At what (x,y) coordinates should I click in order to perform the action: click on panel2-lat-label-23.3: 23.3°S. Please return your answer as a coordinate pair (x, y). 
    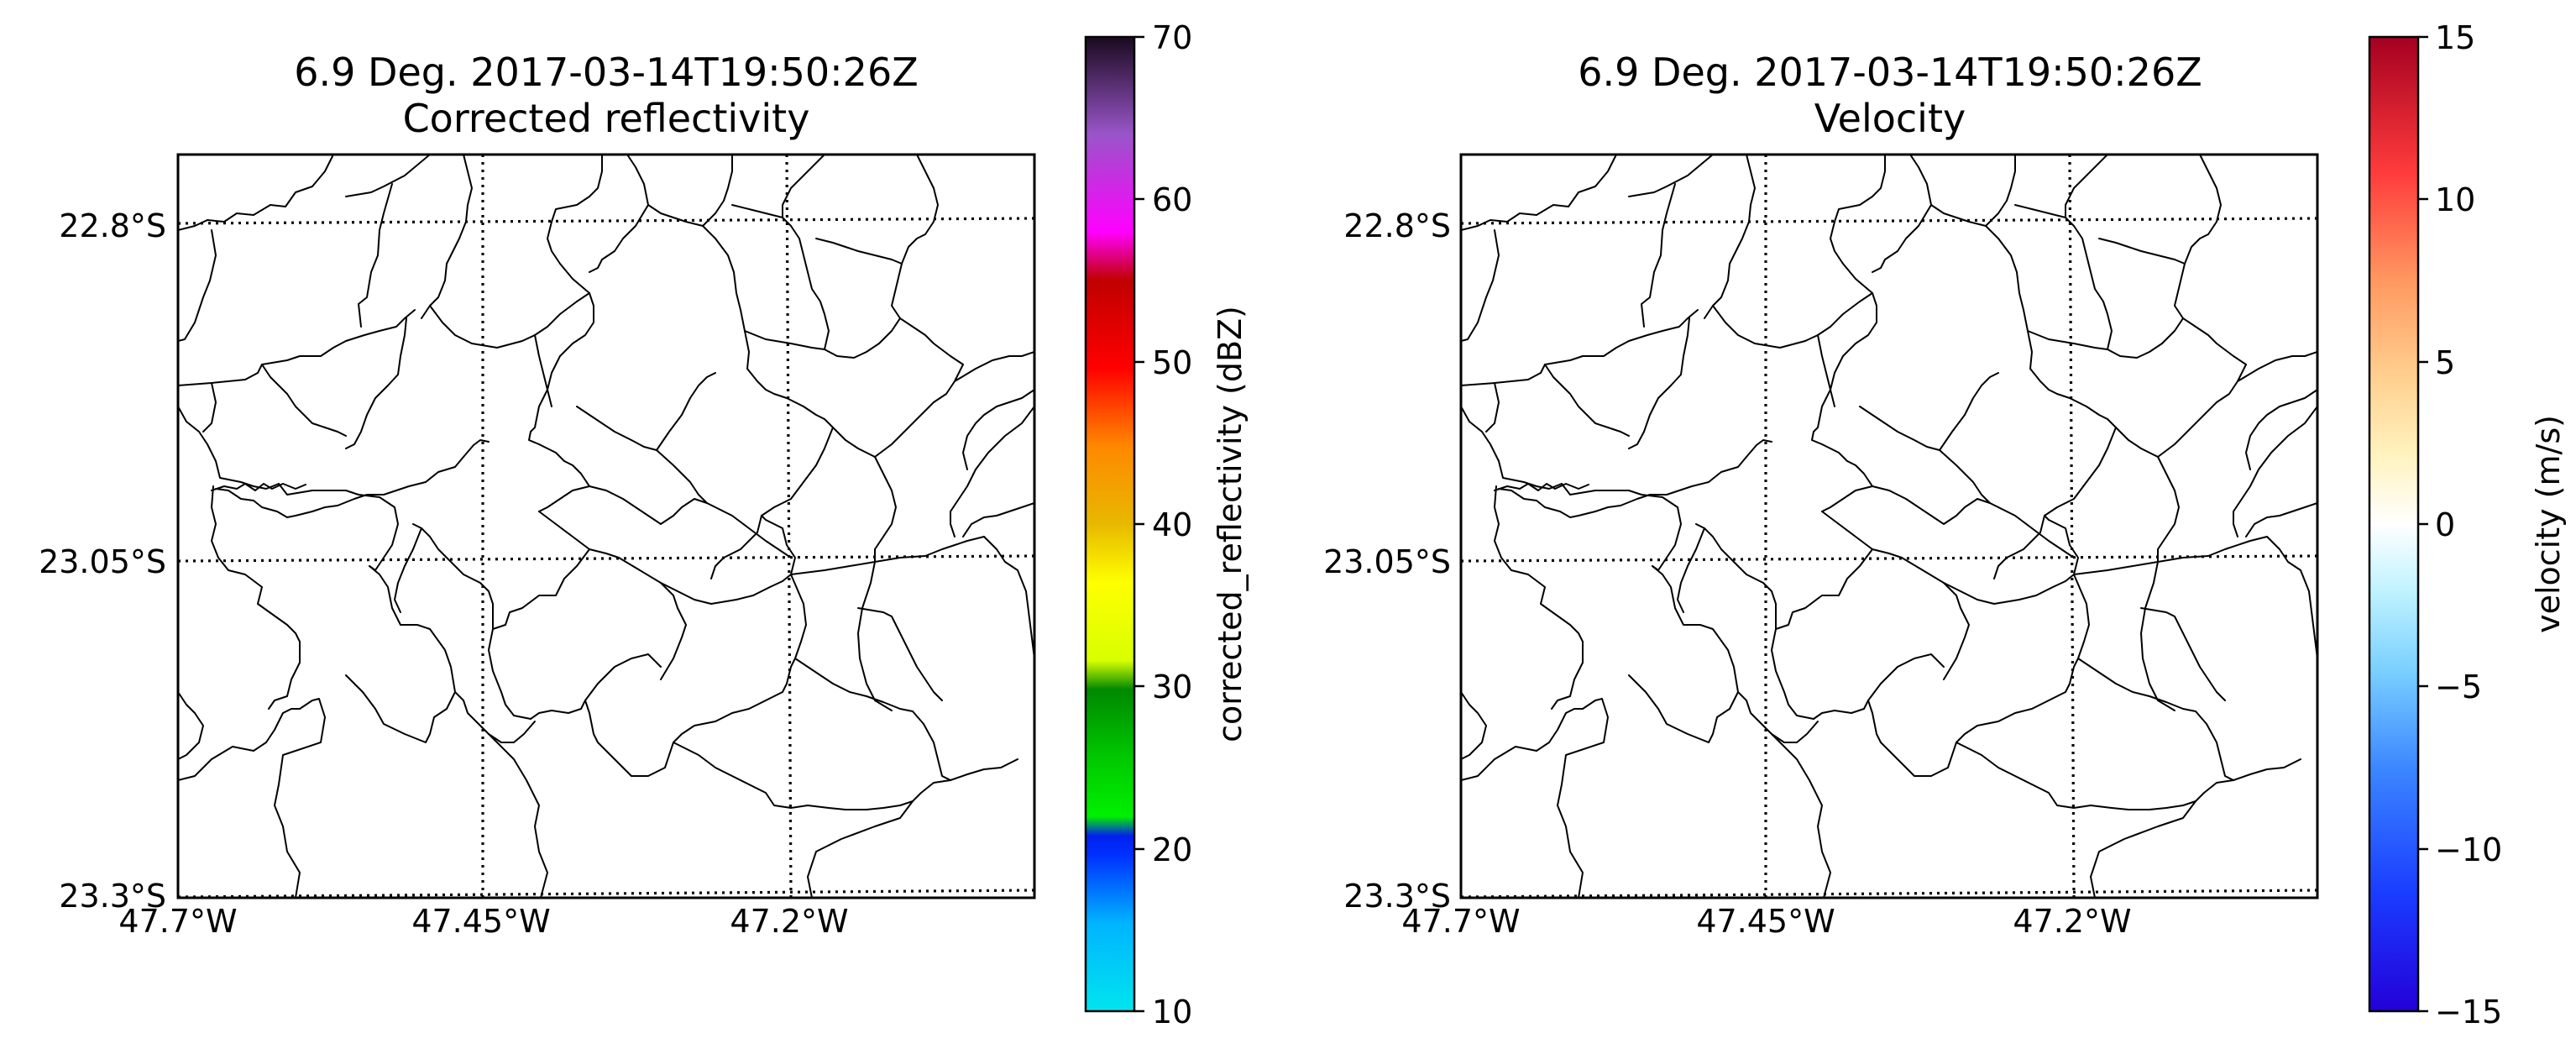
    Looking at the image, I should click on (1397, 896).